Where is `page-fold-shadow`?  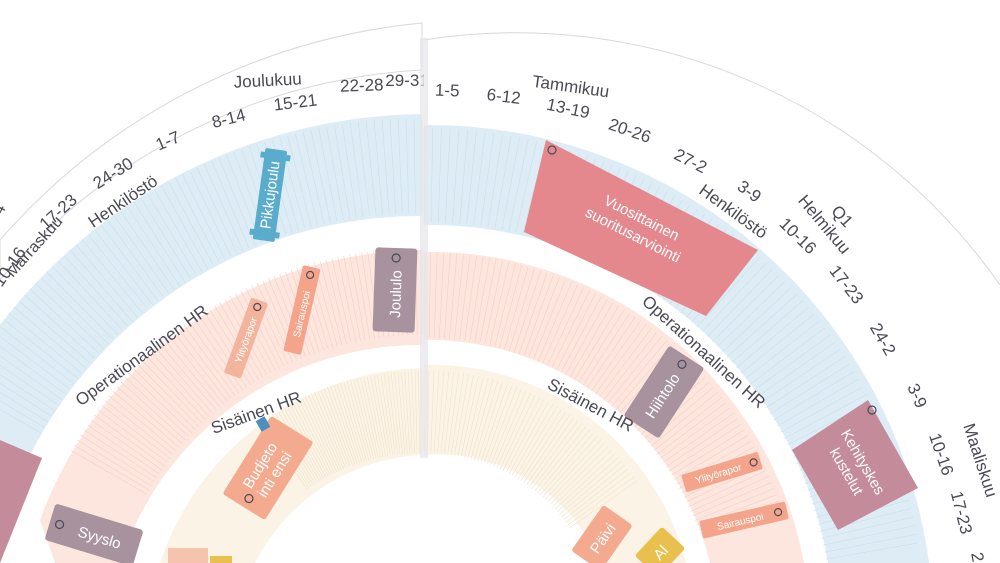 page-fold-shadow is located at coordinates (424, 248).